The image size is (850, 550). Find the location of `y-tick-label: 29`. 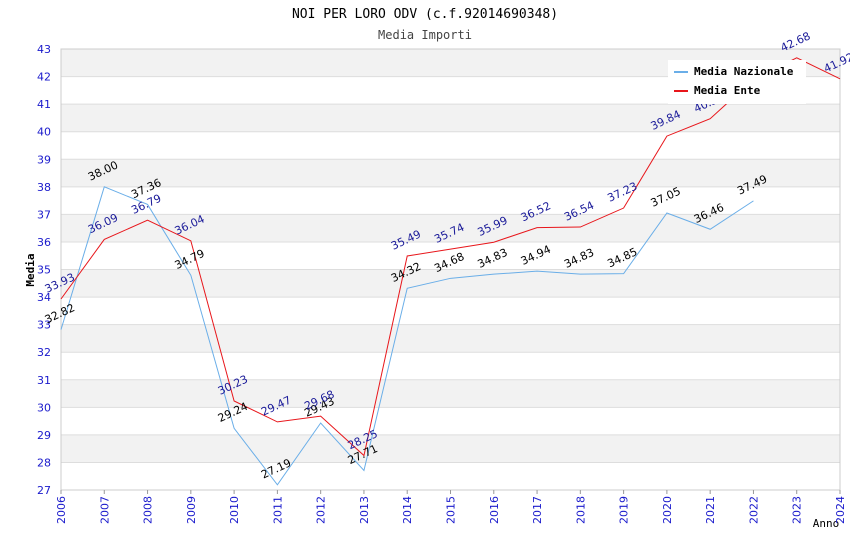

y-tick-label: 29 is located at coordinates (44, 435).